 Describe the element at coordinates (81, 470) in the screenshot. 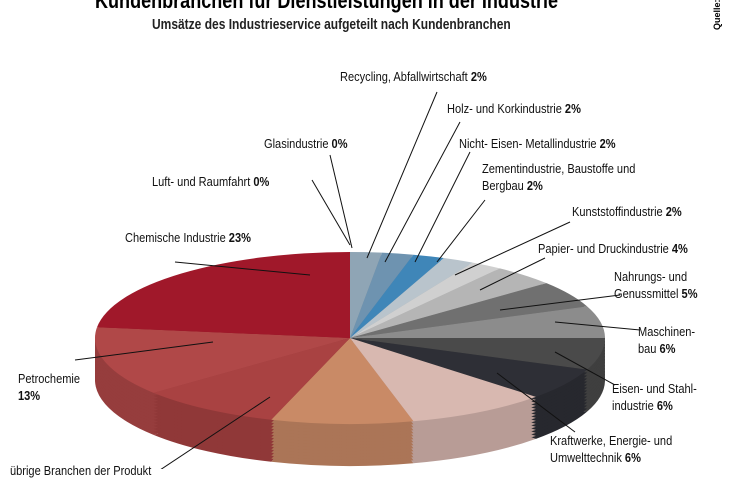

I see `slice-label: übrige Branchen der Produkt` at that location.